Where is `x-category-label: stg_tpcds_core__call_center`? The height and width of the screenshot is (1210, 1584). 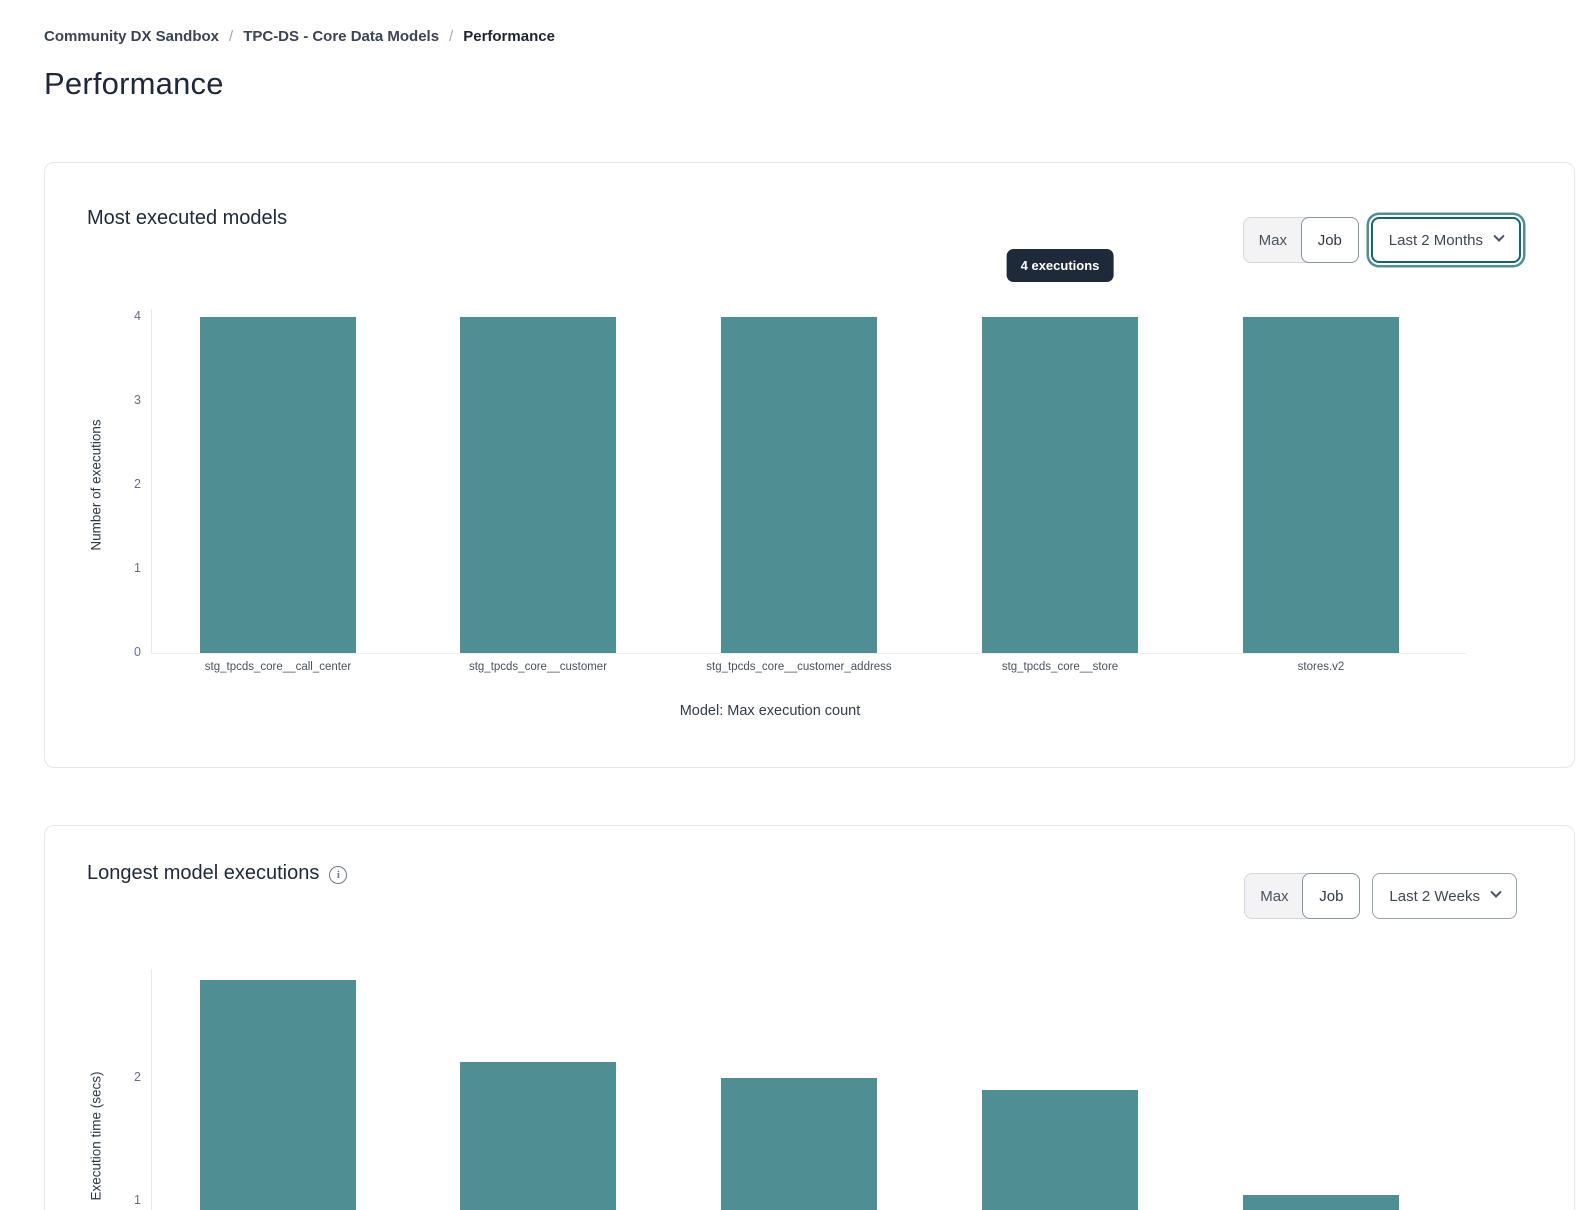
x-category-label: stg_tpcds_core__call_center is located at coordinates (278, 667).